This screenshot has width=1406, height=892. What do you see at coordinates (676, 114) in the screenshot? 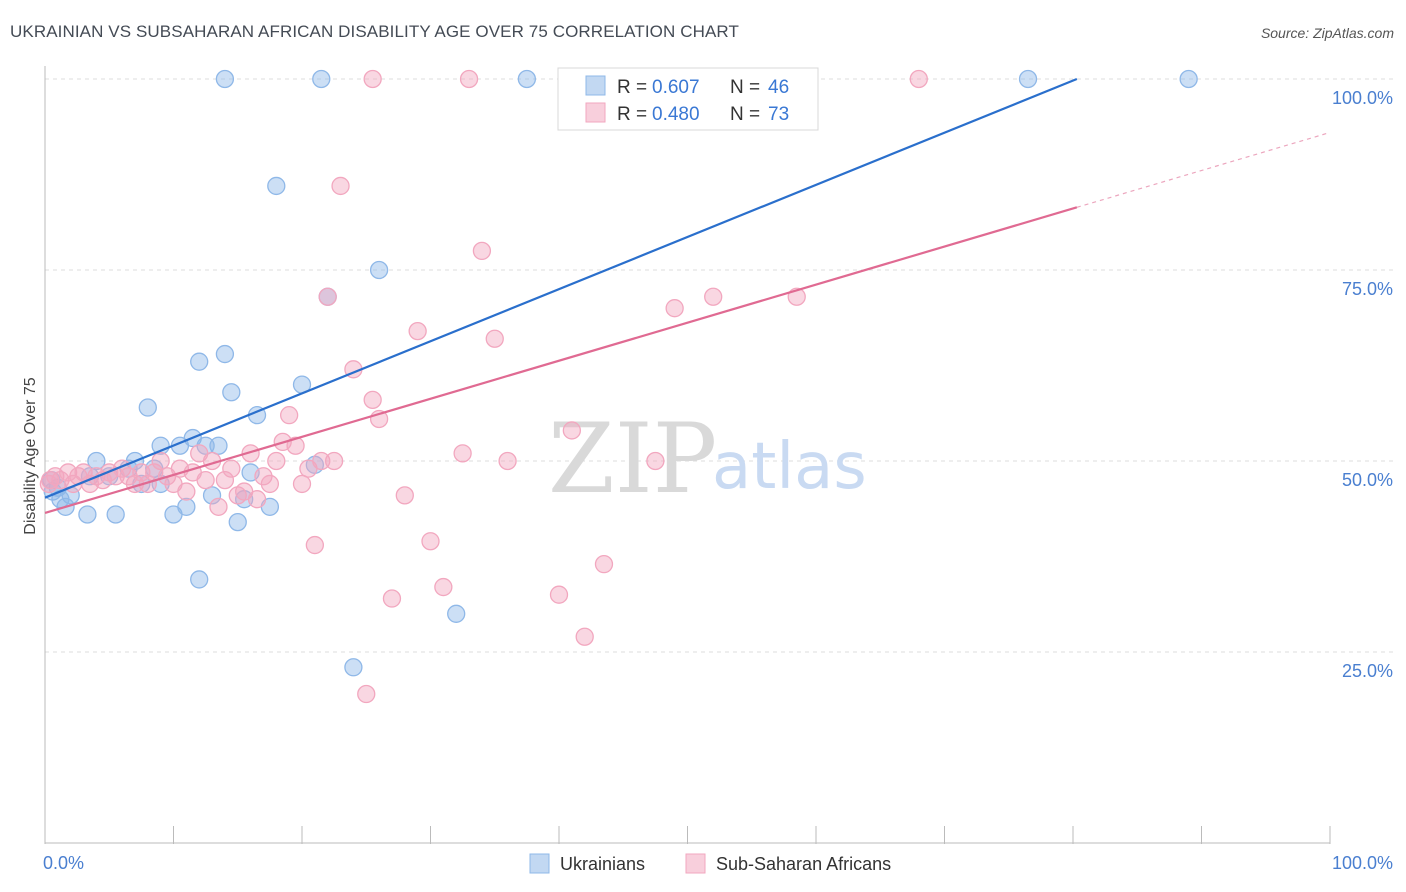
I see `legend-r-value: 0.480` at bounding box center [676, 114].